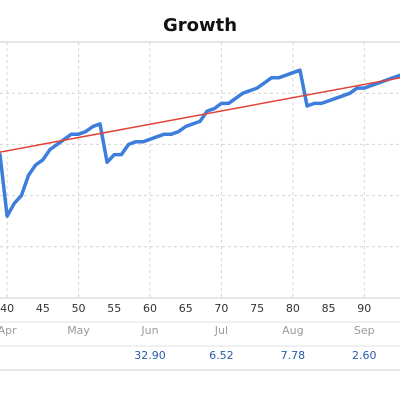 The height and width of the screenshot is (400, 400). What do you see at coordinates (329, 308) in the screenshot?
I see `x-tick-label: 85` at bounding box center [329, 308].